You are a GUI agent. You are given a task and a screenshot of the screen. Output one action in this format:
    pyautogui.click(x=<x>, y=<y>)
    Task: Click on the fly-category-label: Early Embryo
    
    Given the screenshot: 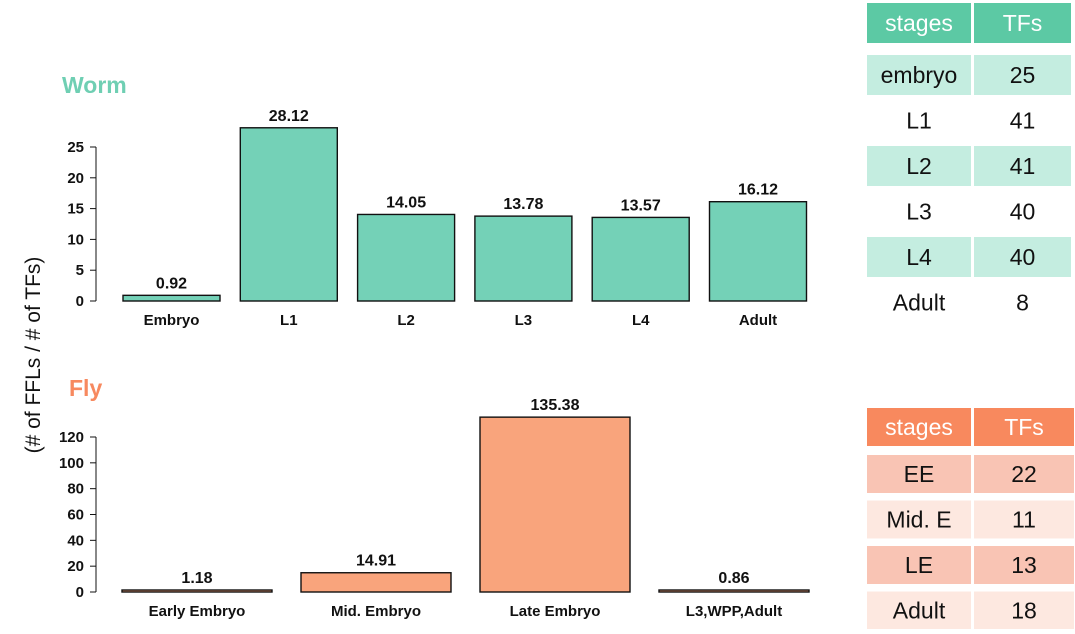 What is the action you would take?
    pyautogui.click(x=197, y=611)
    